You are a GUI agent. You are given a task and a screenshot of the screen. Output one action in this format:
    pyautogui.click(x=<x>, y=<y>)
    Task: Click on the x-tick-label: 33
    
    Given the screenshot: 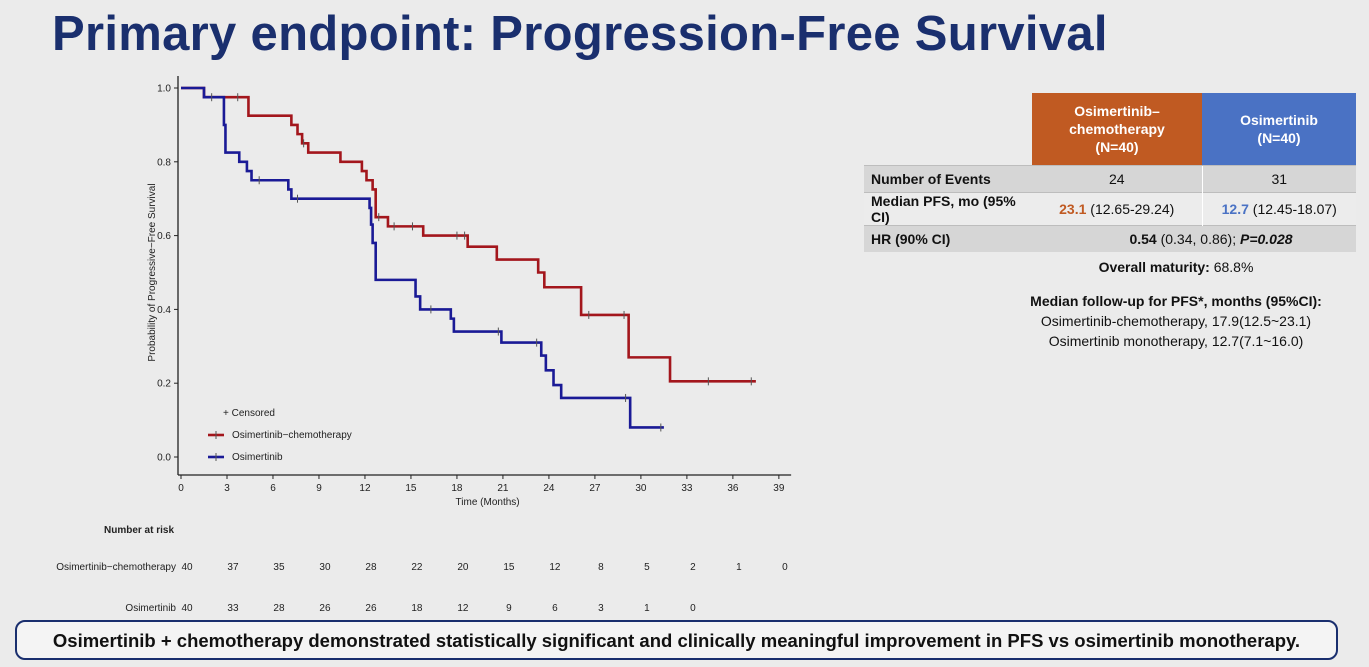 What is the action you would take?
    pyautogui.click(x=687, y=488)
    